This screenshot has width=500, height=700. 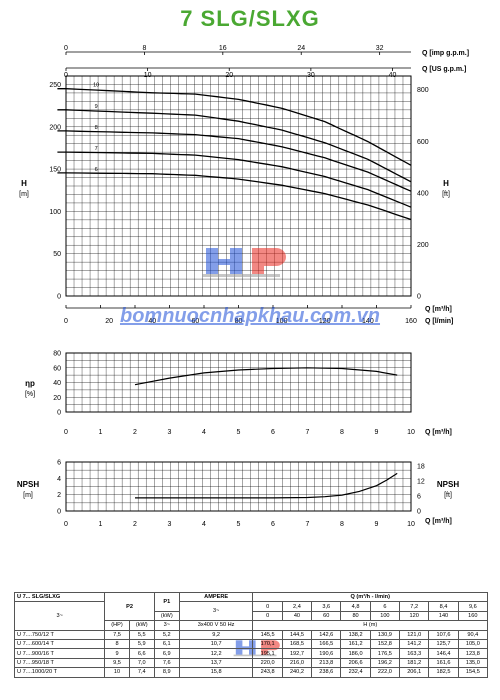 I want to click on head-value-cell: 166,5, so click(x=326, y=644).